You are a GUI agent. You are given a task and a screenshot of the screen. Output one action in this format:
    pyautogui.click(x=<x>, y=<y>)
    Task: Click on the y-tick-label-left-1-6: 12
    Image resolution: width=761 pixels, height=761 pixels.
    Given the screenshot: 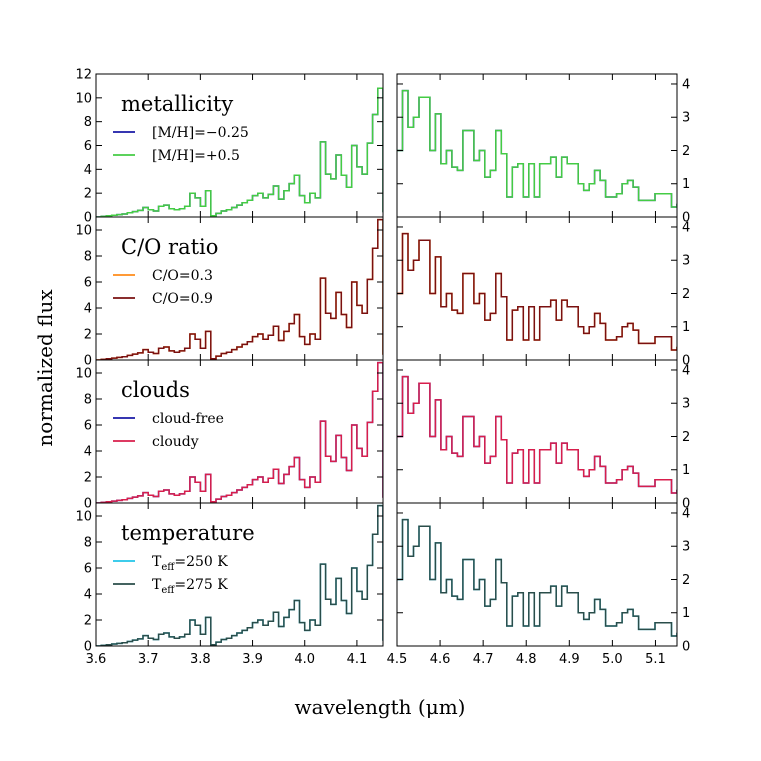 What is the action you would take?
    pyautogui.click(x=83, y=75)
    